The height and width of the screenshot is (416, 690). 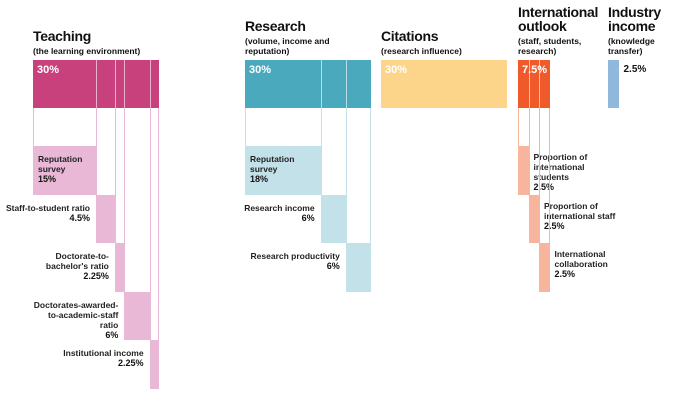 I want to click on metric-label-group: Proportion of international students 2.5%, so click(x=570, y=172).